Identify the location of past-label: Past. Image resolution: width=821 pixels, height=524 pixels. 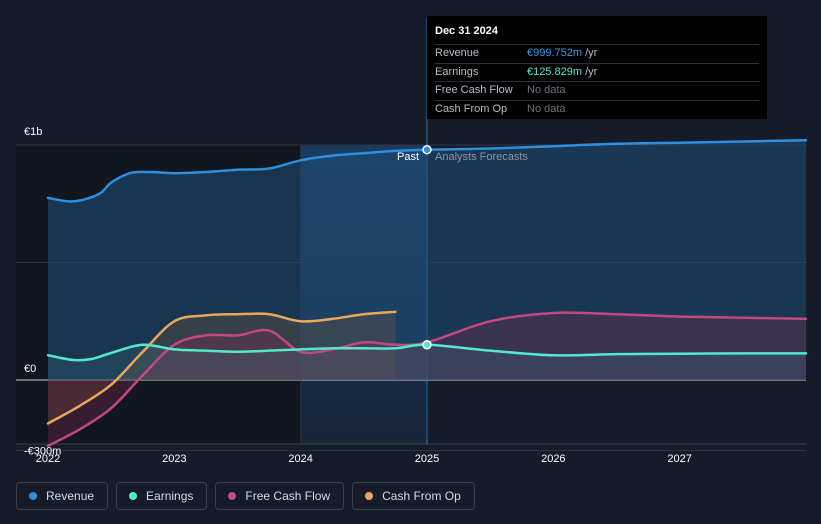
(408, 157).